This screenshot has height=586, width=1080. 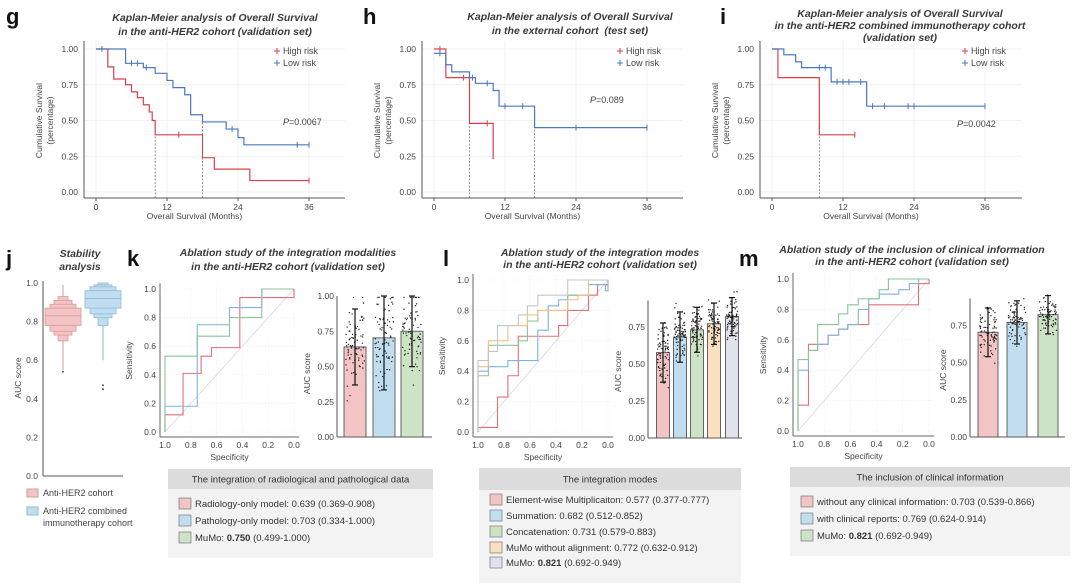 I want to click on model-name: Pathology-only model:, so click(x=243, y=521).